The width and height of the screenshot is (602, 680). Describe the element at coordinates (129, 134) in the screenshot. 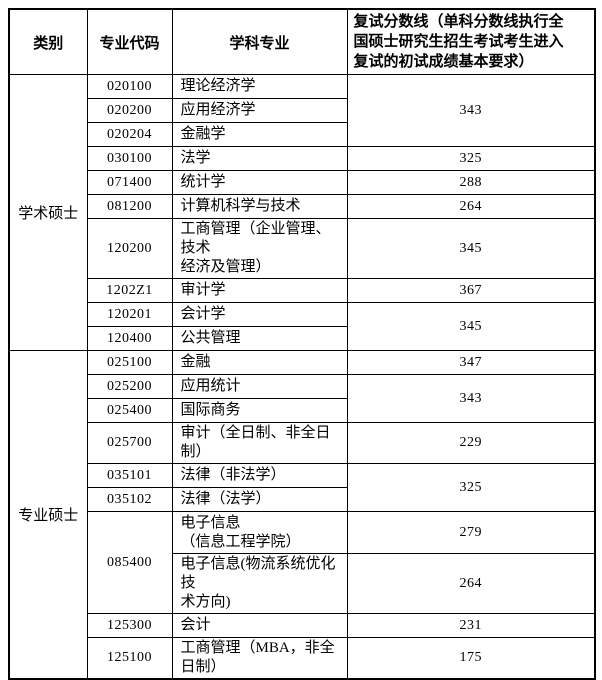

I see `code-cell: 020204` at that location.